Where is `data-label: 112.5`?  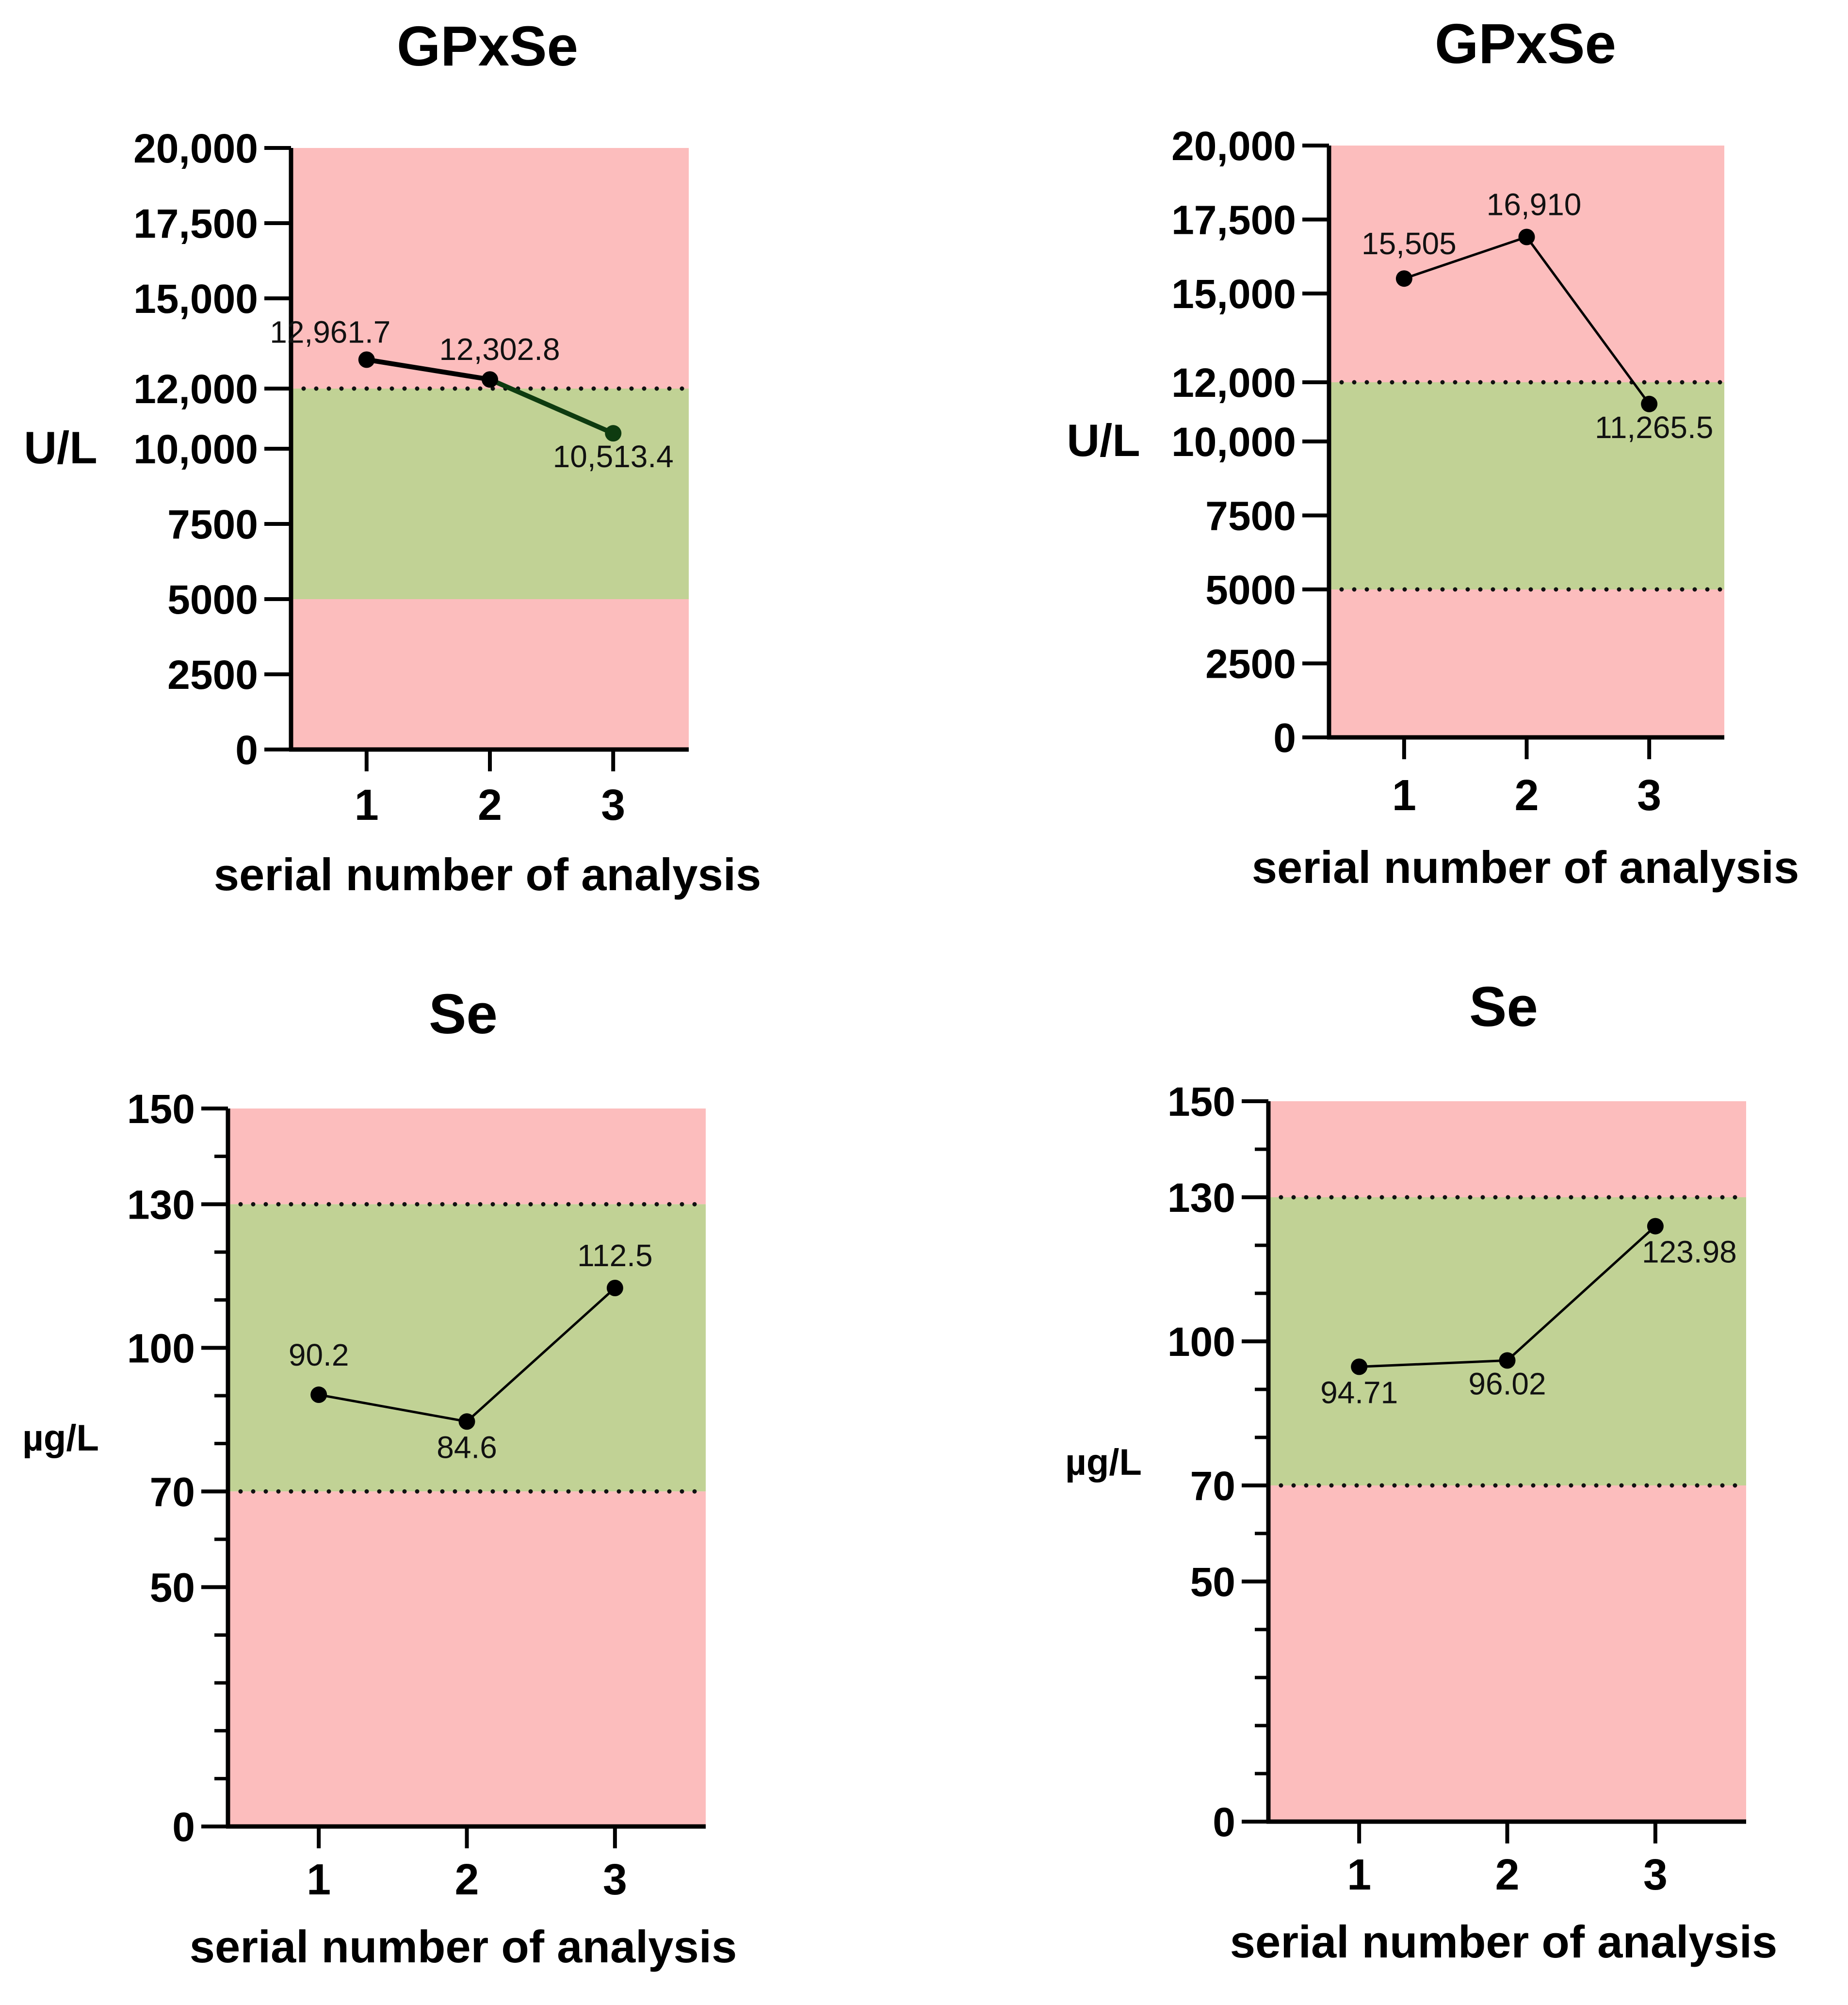 data-label: 112.5 is located at coordinates (614, 1255).